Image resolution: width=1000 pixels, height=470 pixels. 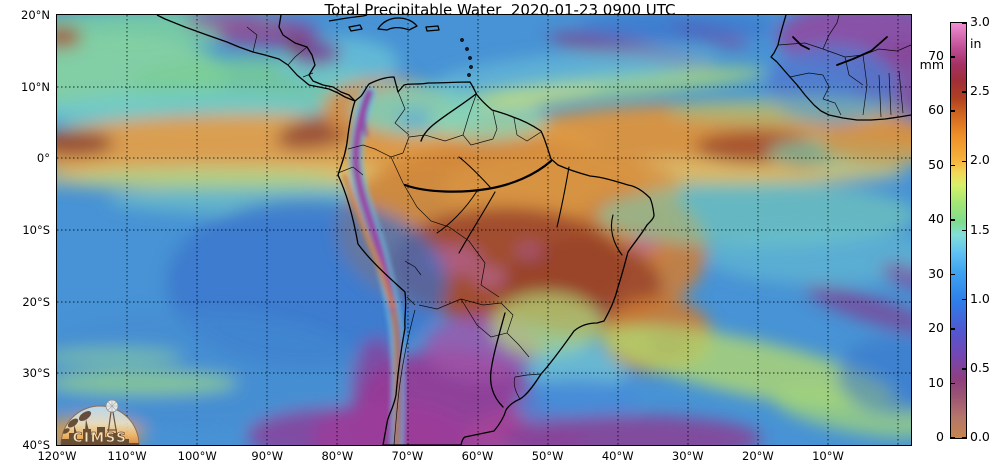 I want to click on colorbar, so click(x=958, y=230).